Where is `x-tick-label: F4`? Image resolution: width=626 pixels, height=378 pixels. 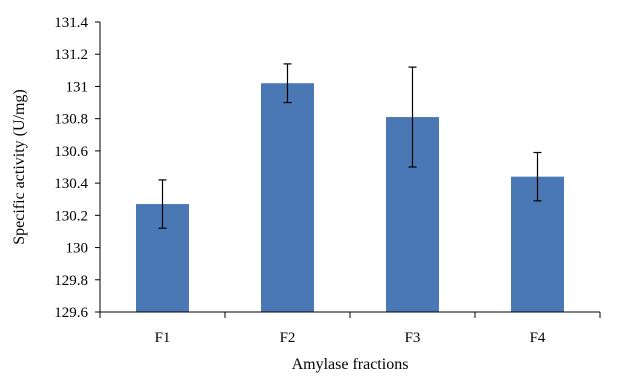
x-tick-label: F4 is located at coordinates (538, 338).